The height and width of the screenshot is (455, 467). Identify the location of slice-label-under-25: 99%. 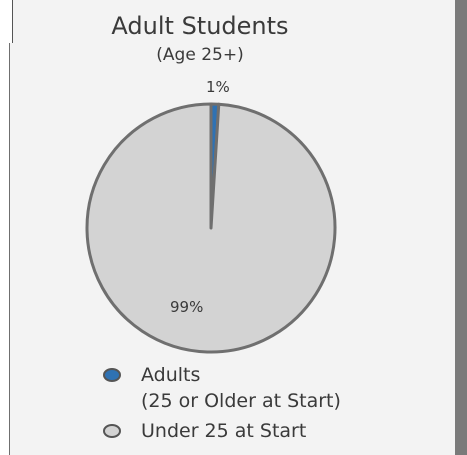
(186, 307).